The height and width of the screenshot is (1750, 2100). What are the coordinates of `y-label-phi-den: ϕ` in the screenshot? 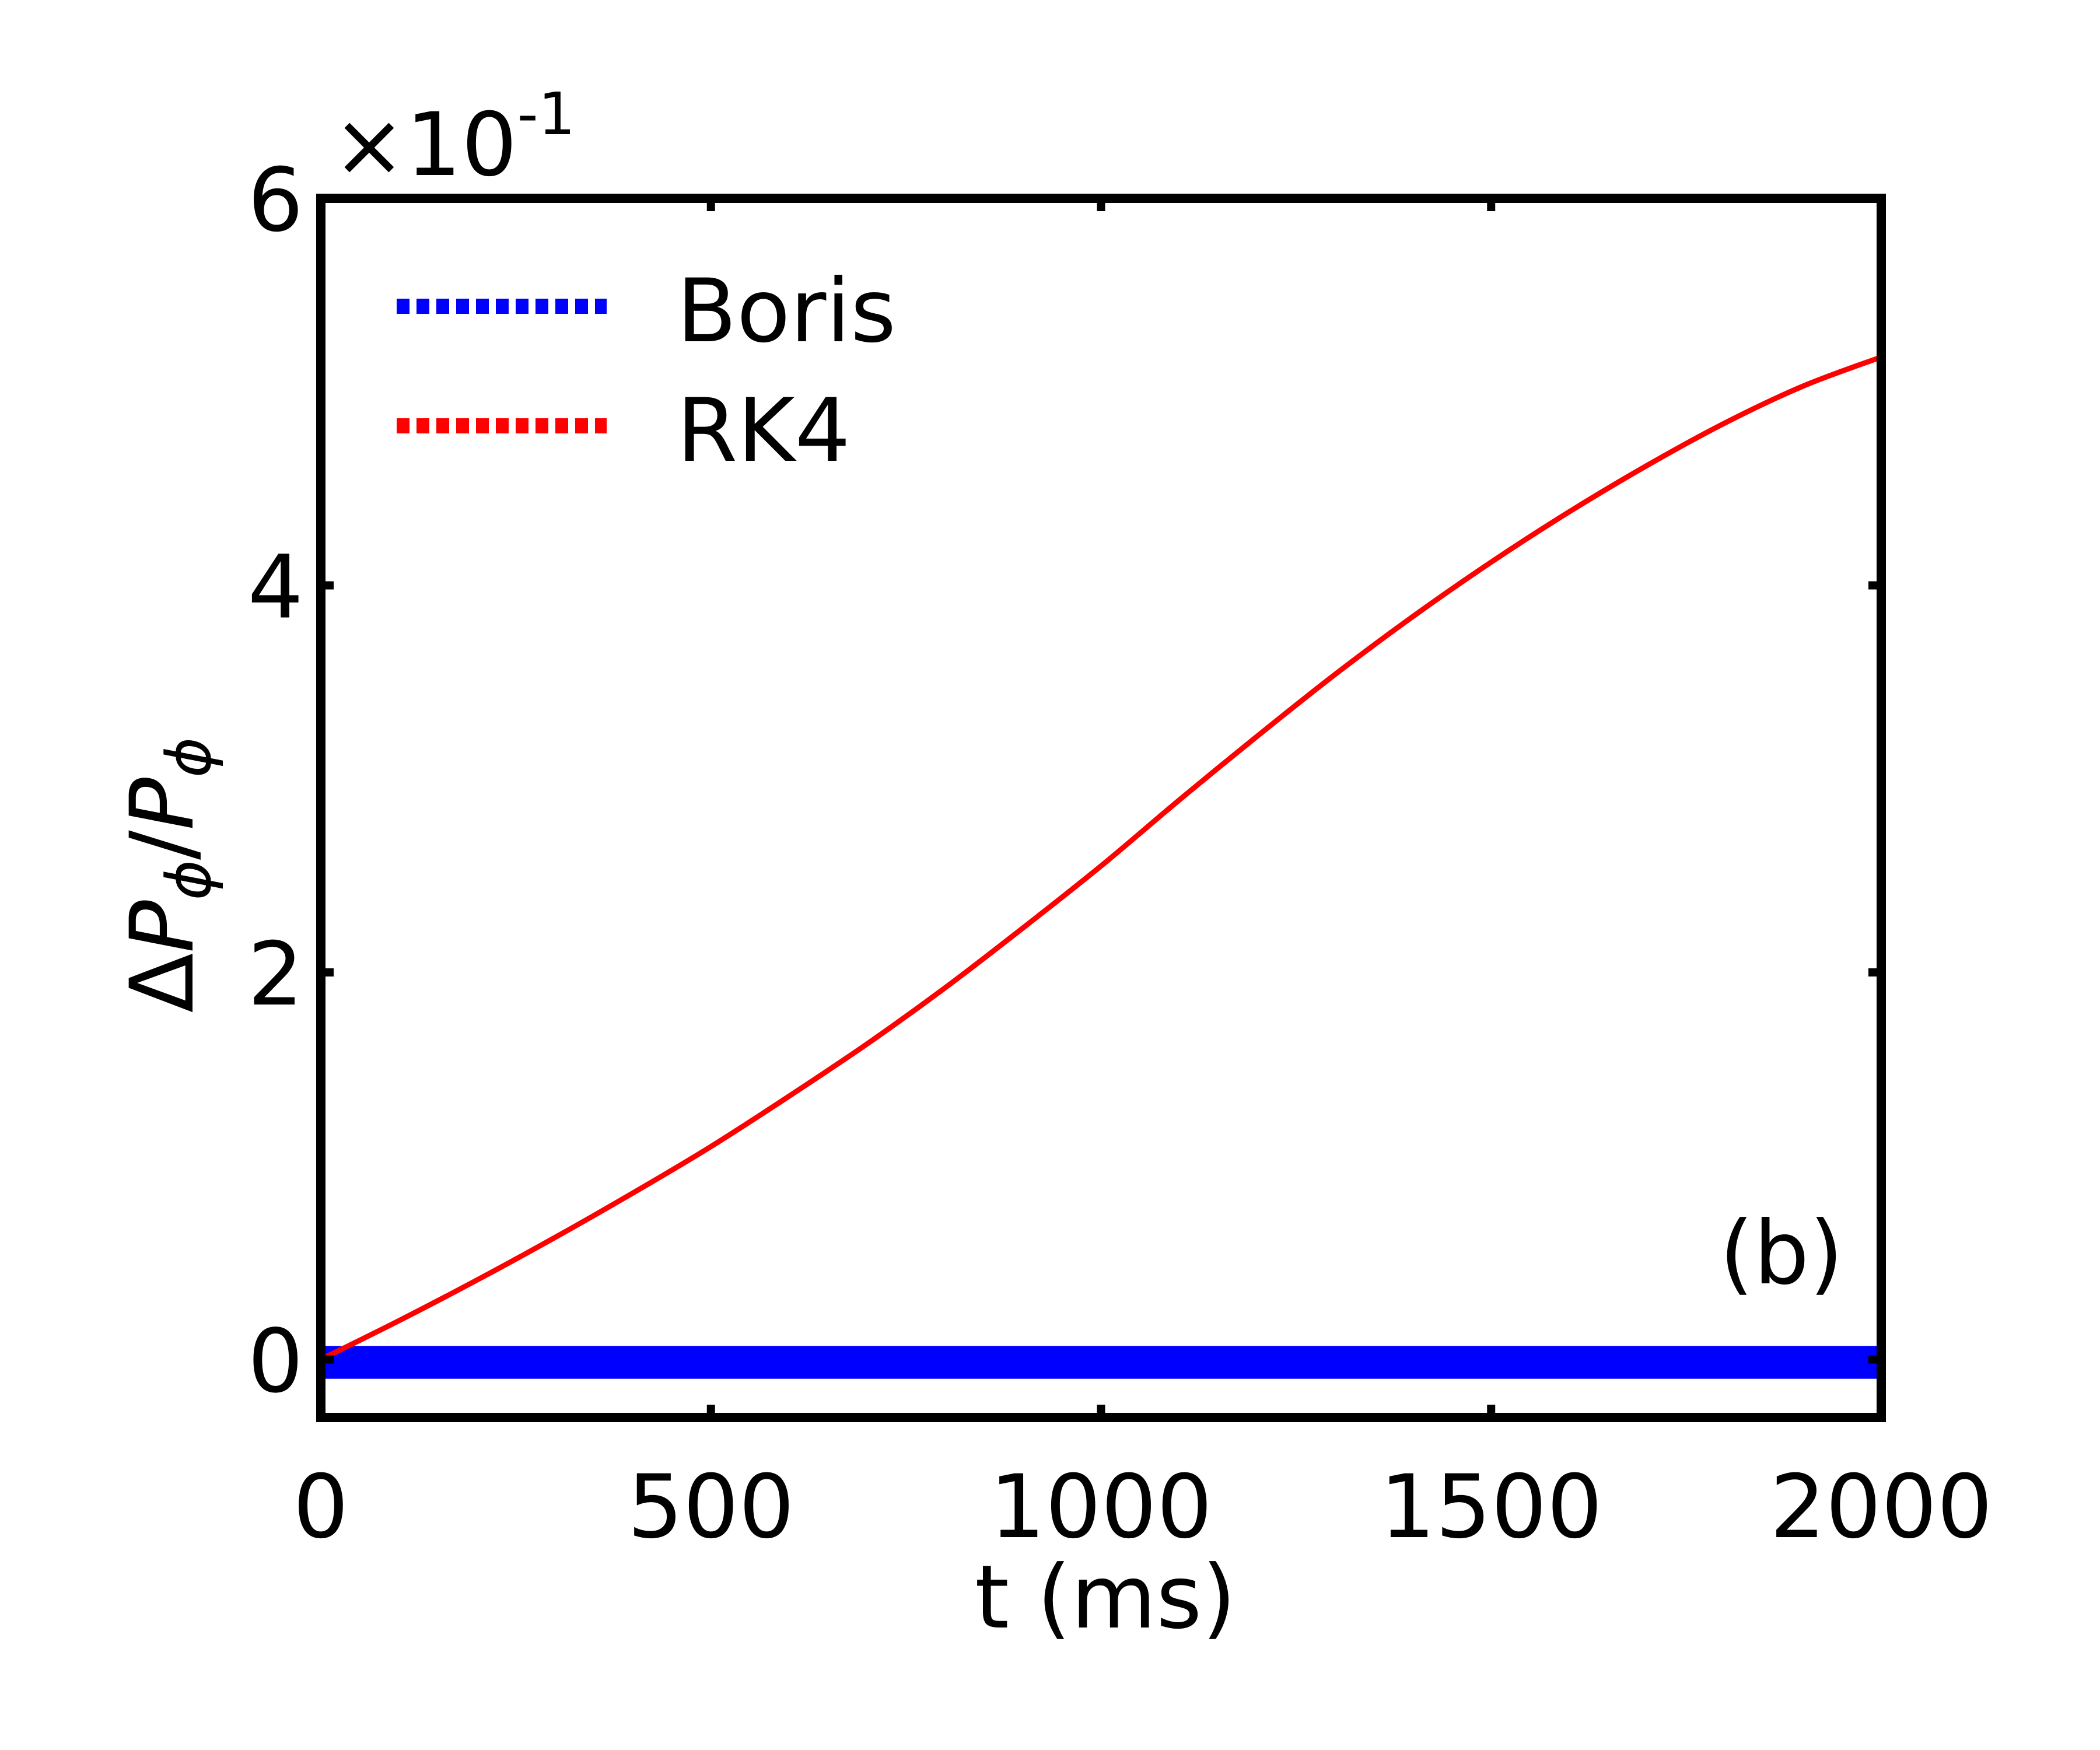 It's located at (189, 757).